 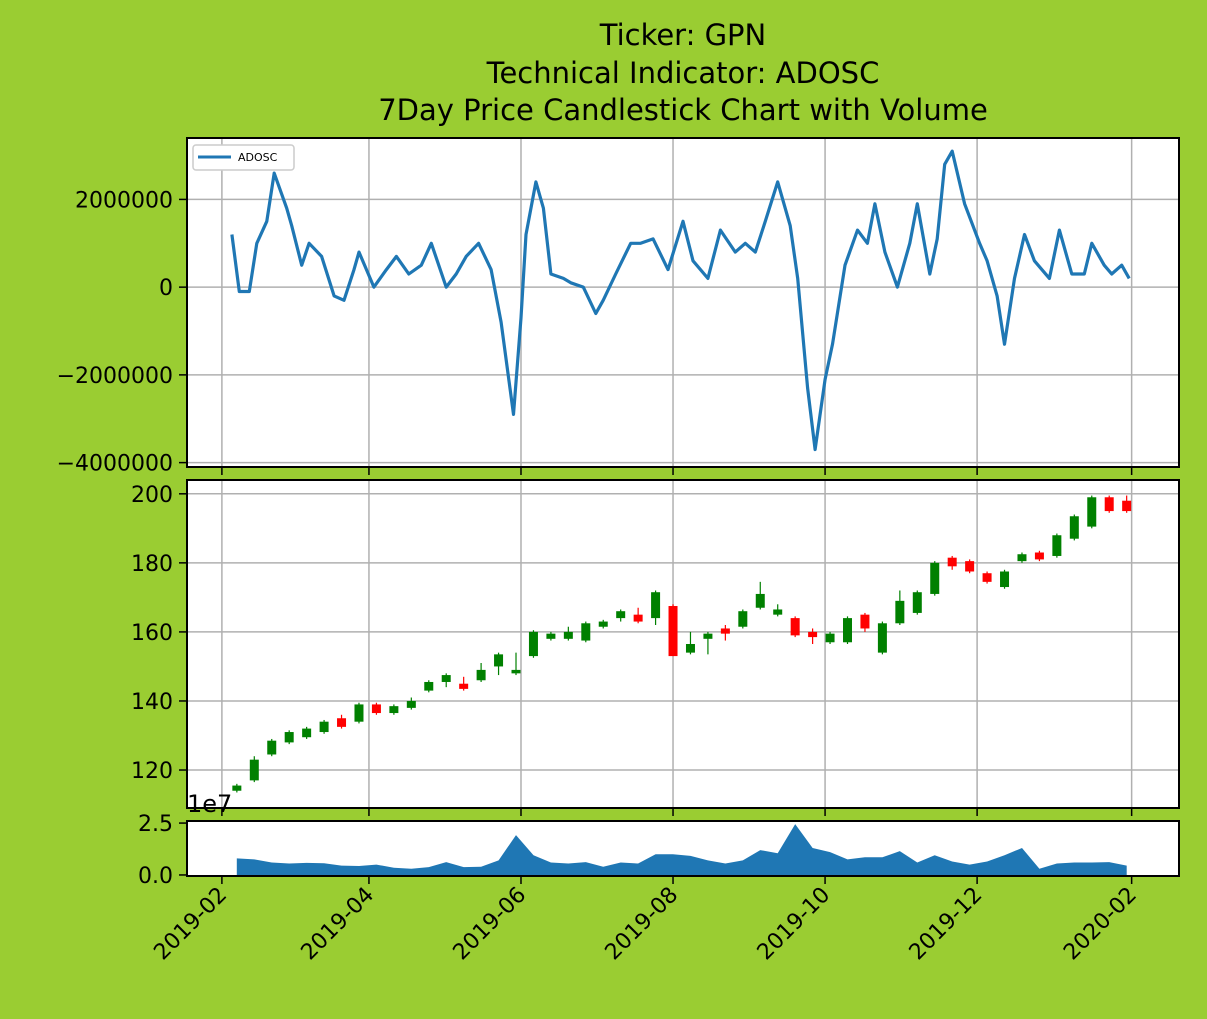 I want to click on volume-area, so click(x=681, y=849).